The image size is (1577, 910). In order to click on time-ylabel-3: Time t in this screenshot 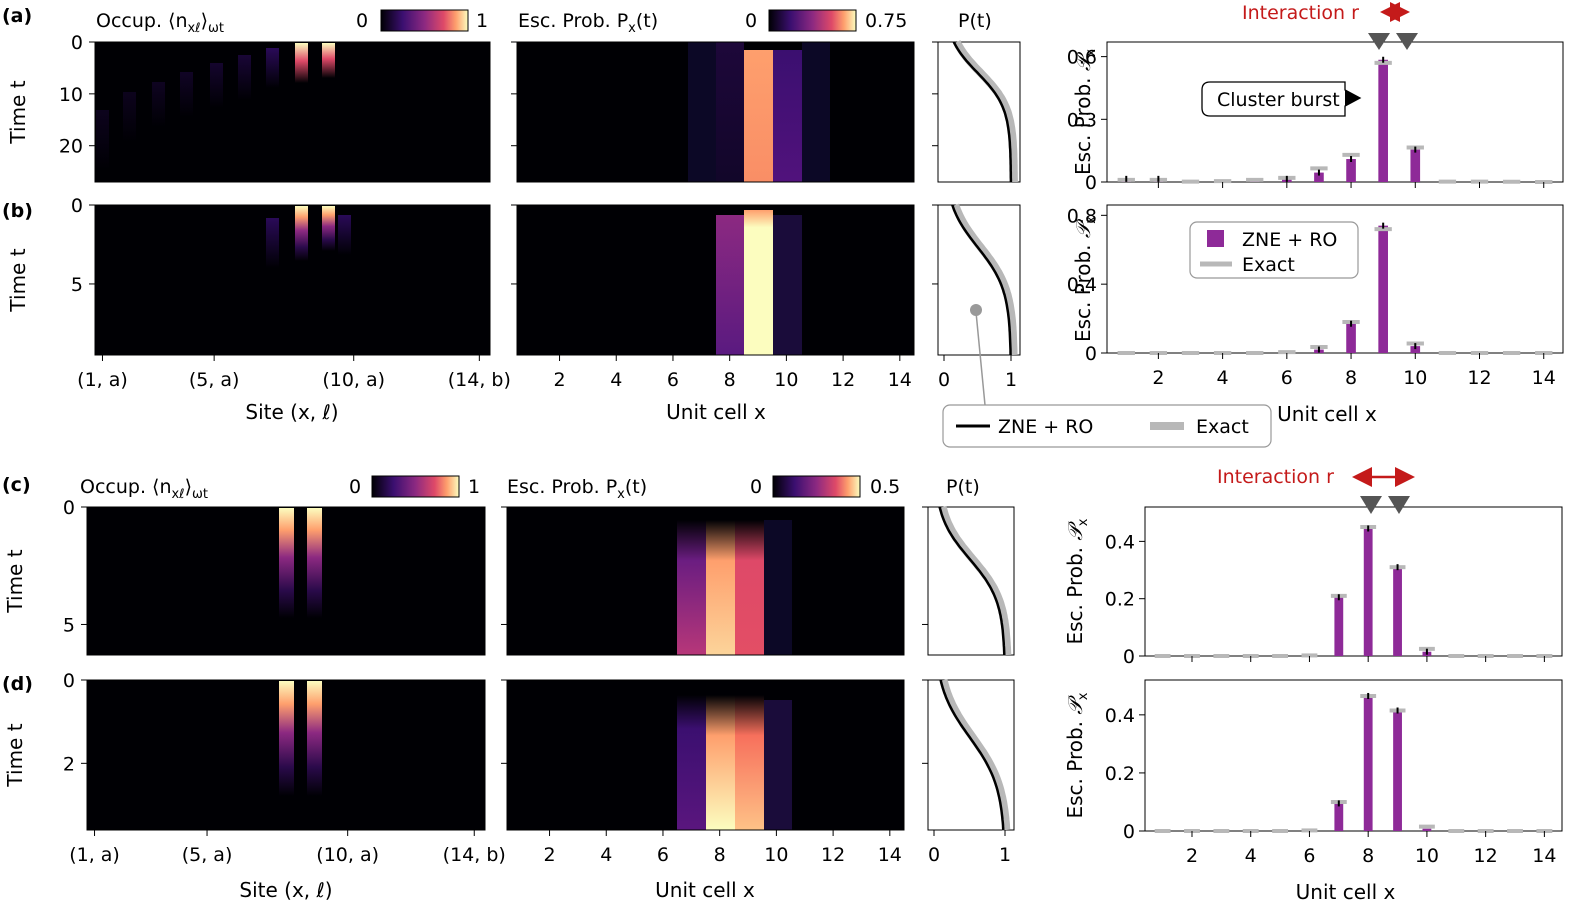, I will do `click(15, 755)`.